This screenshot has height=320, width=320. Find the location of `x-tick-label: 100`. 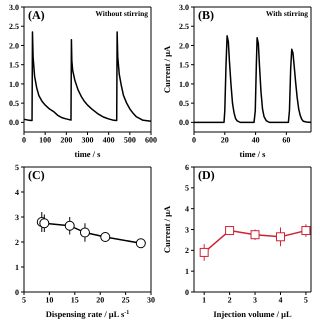

x-tick-label: 100 is located at coordinates (45, 140).